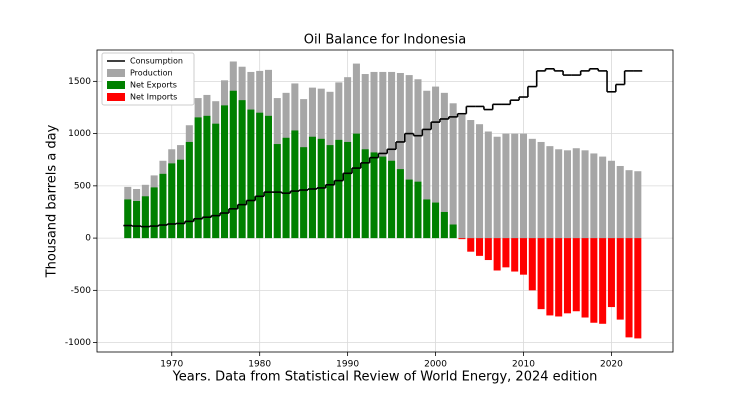  I want to click on legend-label: Net Exports, so click(153, 85).